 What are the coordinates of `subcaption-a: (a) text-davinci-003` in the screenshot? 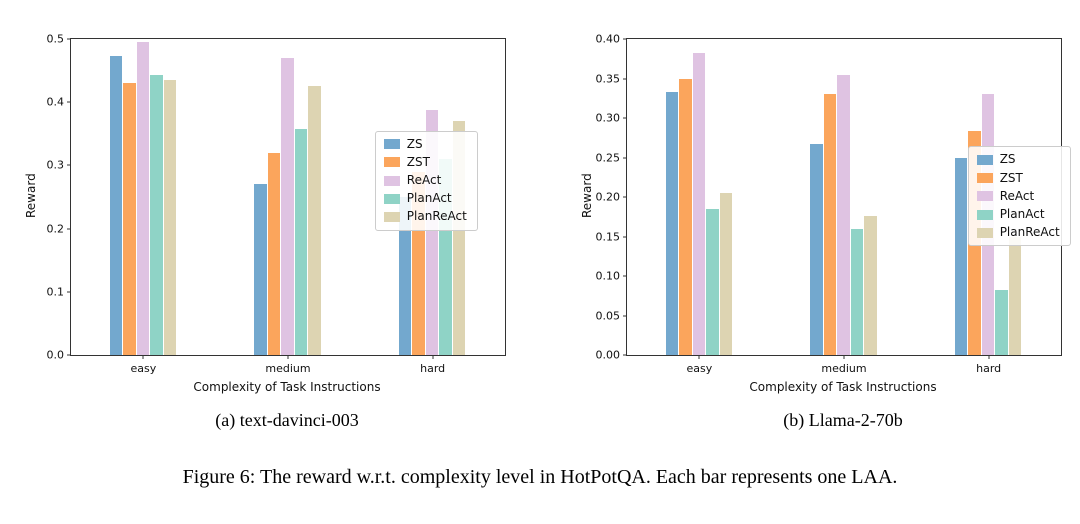 It's located at (287, 420).